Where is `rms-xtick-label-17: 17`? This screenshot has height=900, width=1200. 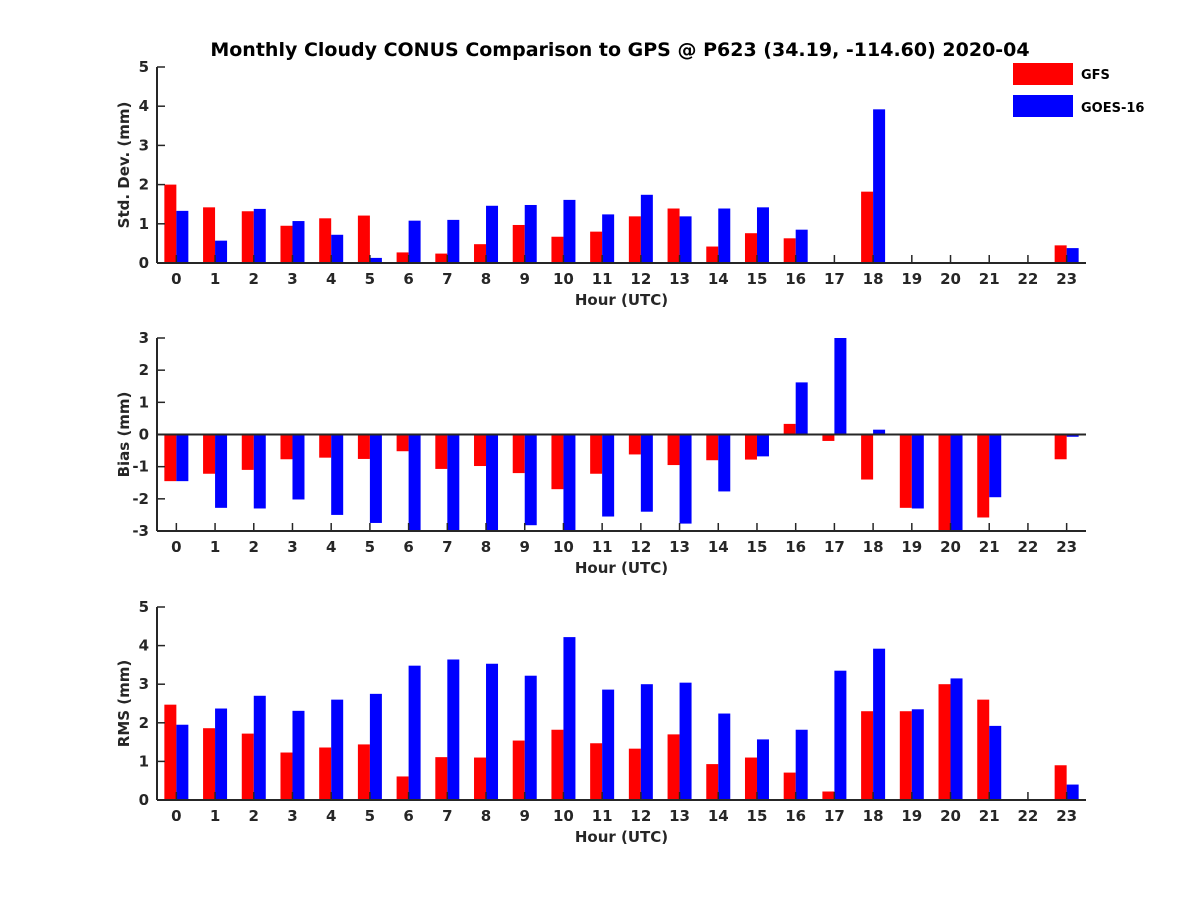
rms-xtick-label-17: 17 is located at coordinates (834, 816).